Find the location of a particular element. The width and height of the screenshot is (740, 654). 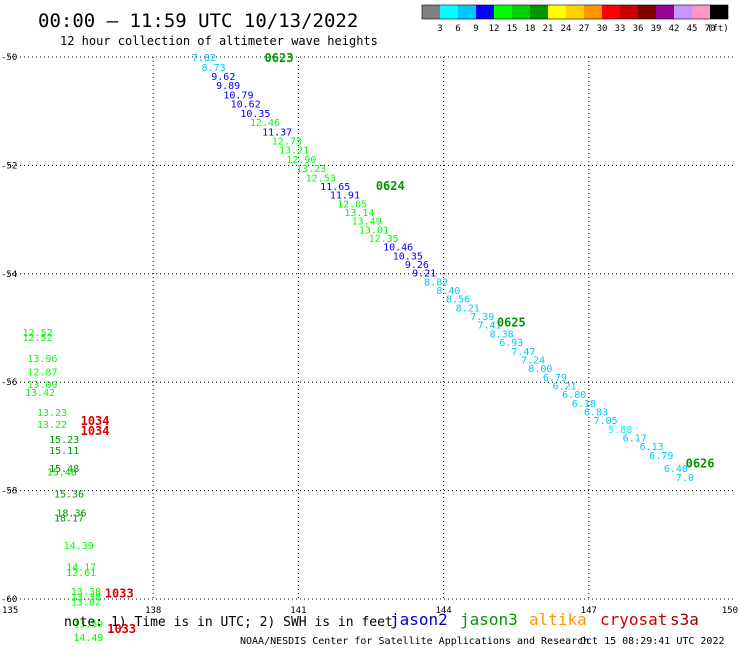

legend-altika: altika is located at coordinates (558, 619).